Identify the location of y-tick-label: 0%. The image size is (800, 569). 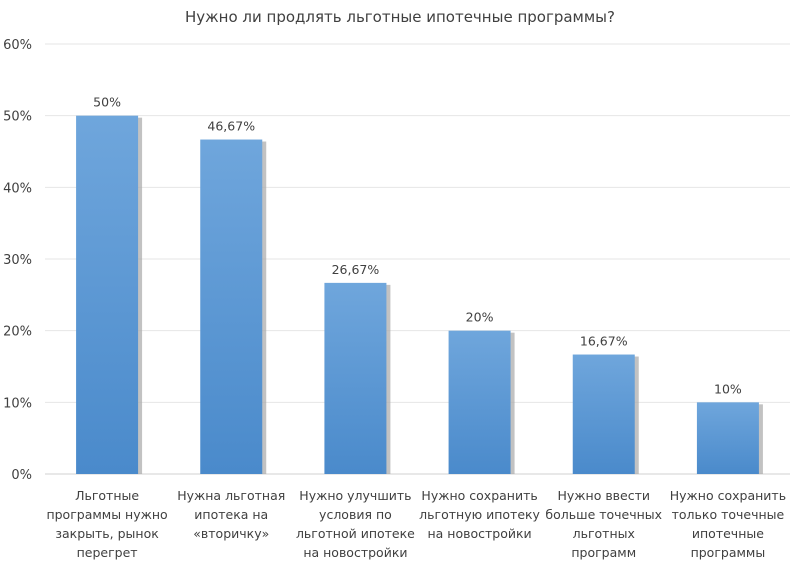
(21, 475).